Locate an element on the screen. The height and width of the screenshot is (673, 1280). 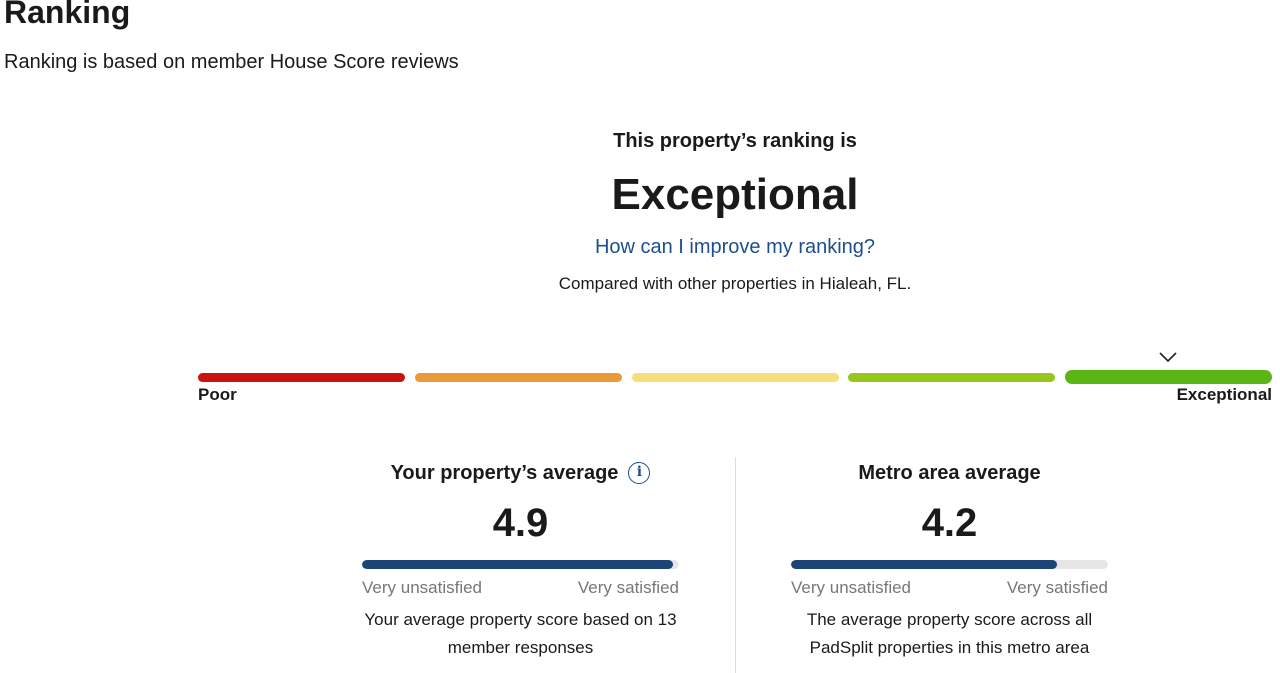
metro-score-bar is located at coordinates (949, 564).